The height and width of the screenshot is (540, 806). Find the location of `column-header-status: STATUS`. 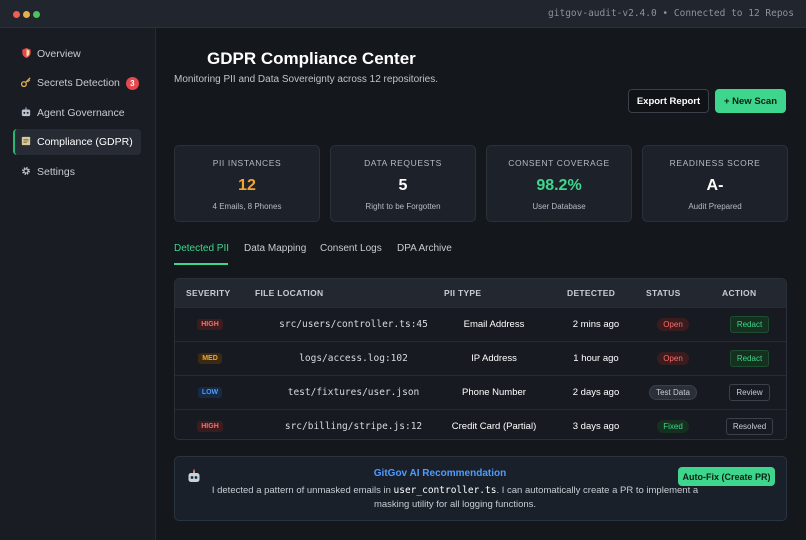

column-header-status: STATUS is located at coordinates (663, 293).